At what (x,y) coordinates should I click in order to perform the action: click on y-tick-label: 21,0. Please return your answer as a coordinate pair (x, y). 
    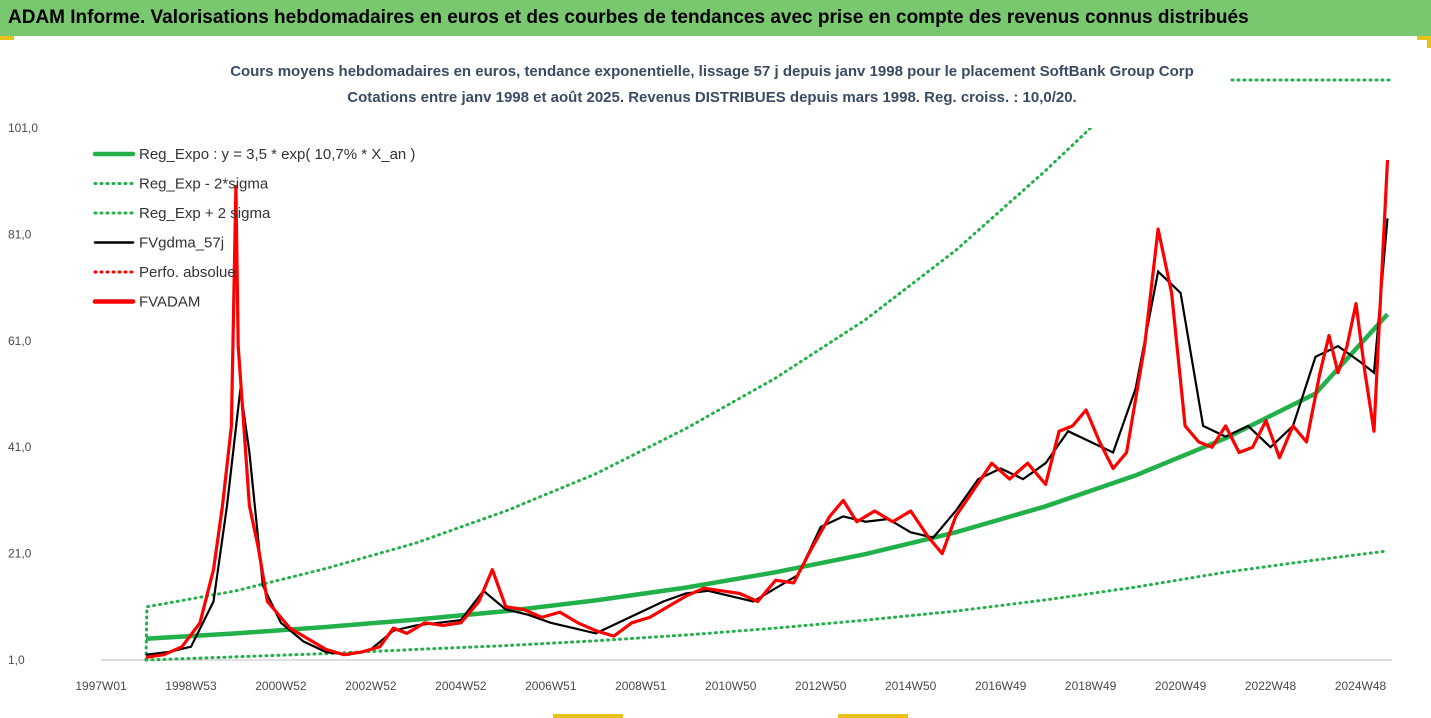
    Looking at the image, I should click on (20, 554).